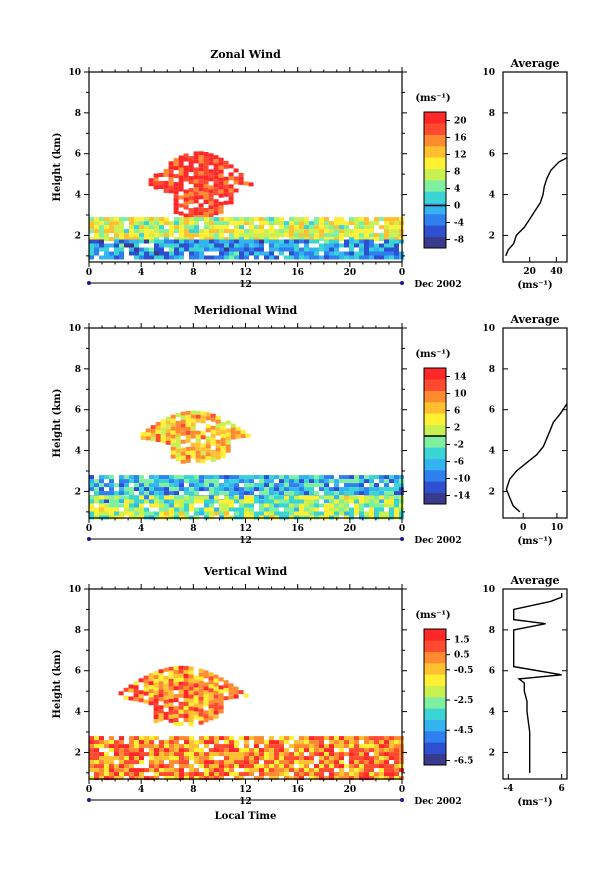 Image resolution: width=616 pixels, height=873 pixels. What do you see at coordinates (488, 590) in the screenshot?
I see `average-y-tick-label: 10` at bounding box center [488, 590].